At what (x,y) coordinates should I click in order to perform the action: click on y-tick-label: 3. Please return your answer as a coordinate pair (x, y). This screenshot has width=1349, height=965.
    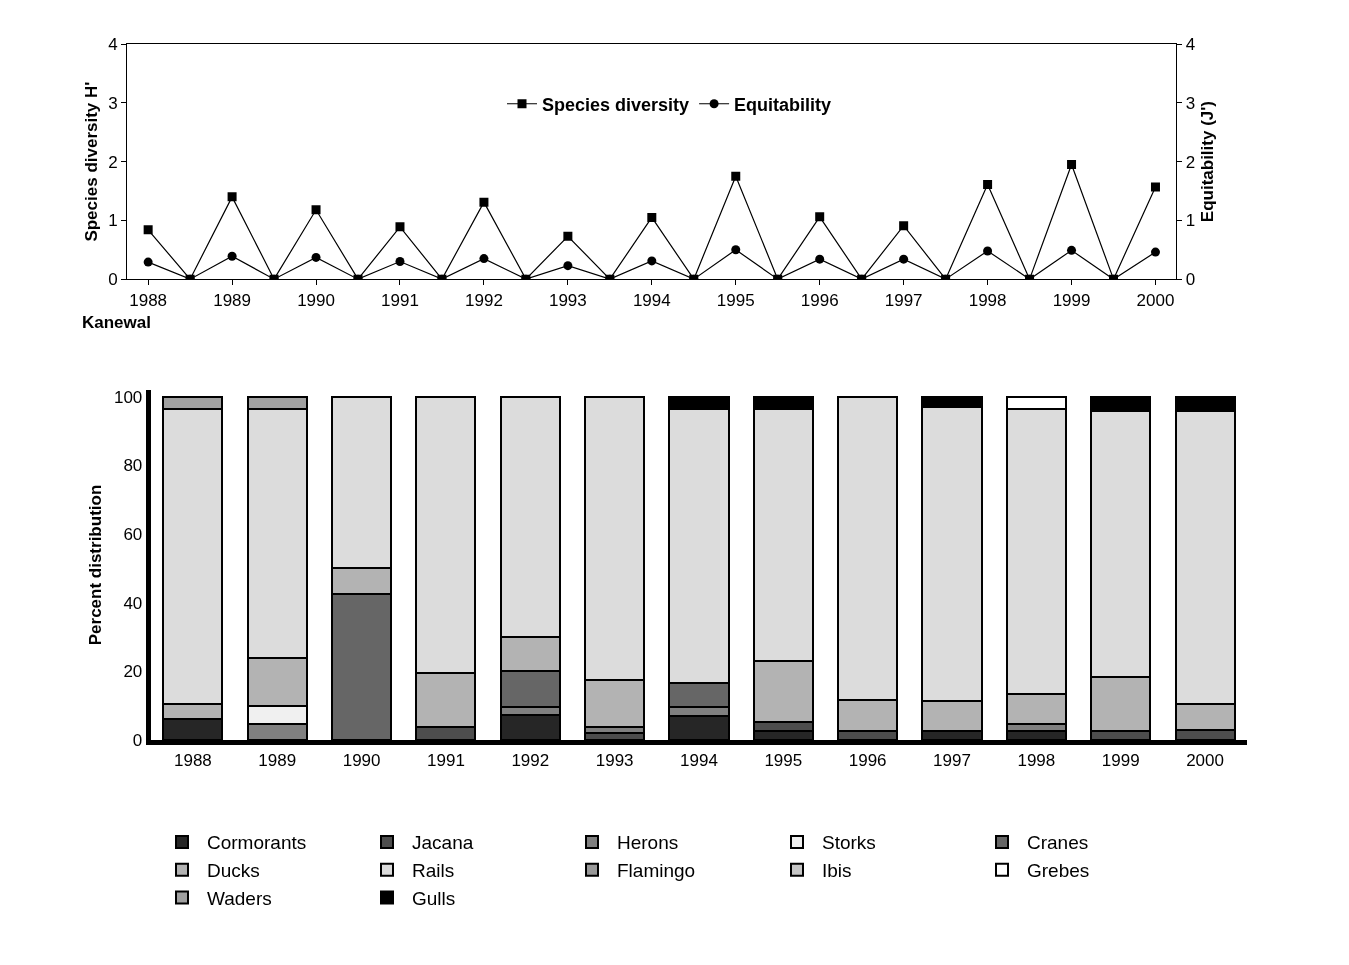
    Looking at the image, I should click on (113, 103).